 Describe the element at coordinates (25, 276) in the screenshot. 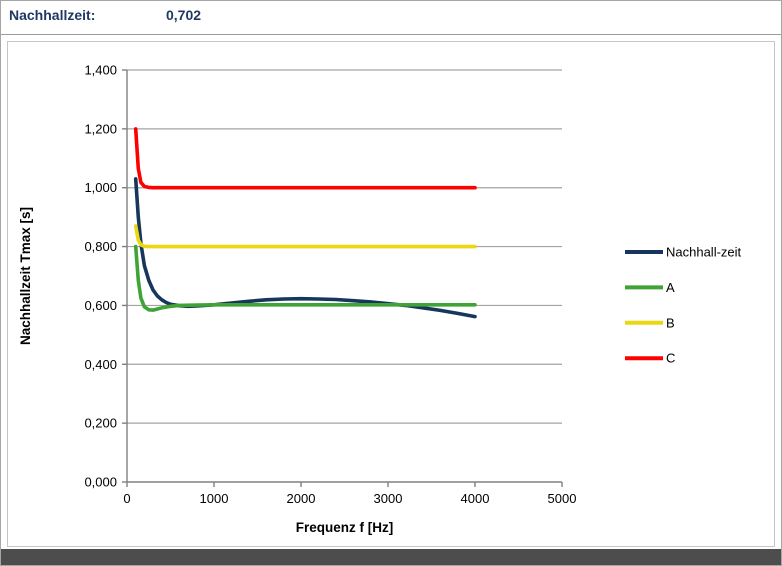

I see `y-axis-title: Nachhallzeit Tmax [s]` at that location.